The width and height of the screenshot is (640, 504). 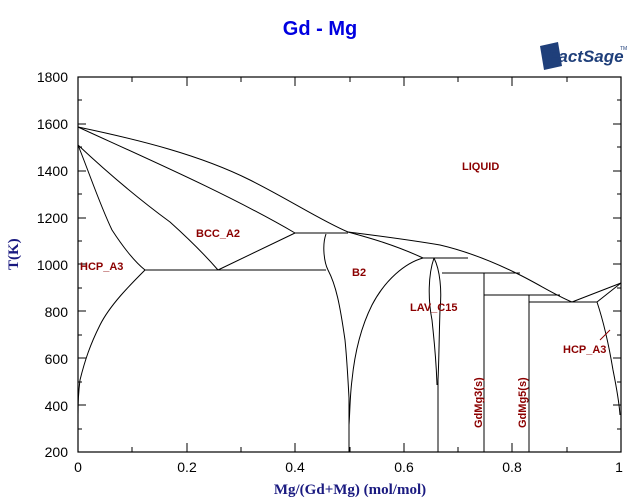 What do you see at coordinates (584, 350) in the screenshot?
I see `label-hcp-a3-right: HCP_A3` at bounding box center [584, 350].